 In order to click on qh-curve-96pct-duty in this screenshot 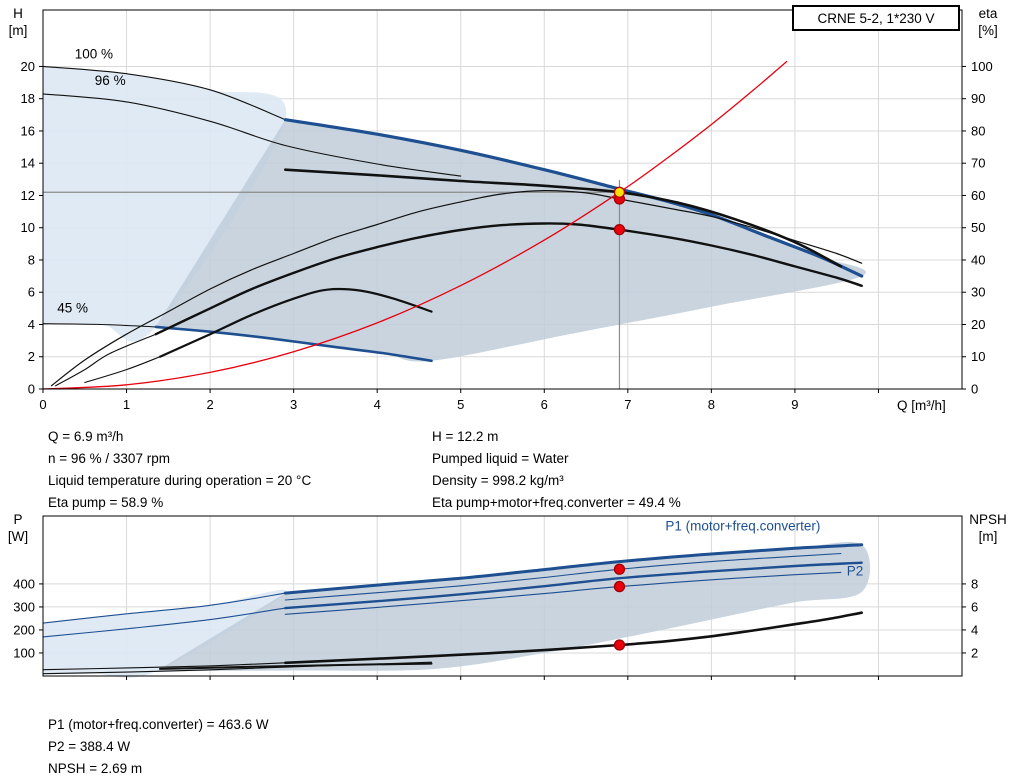, I will do `click(563, 218)`.